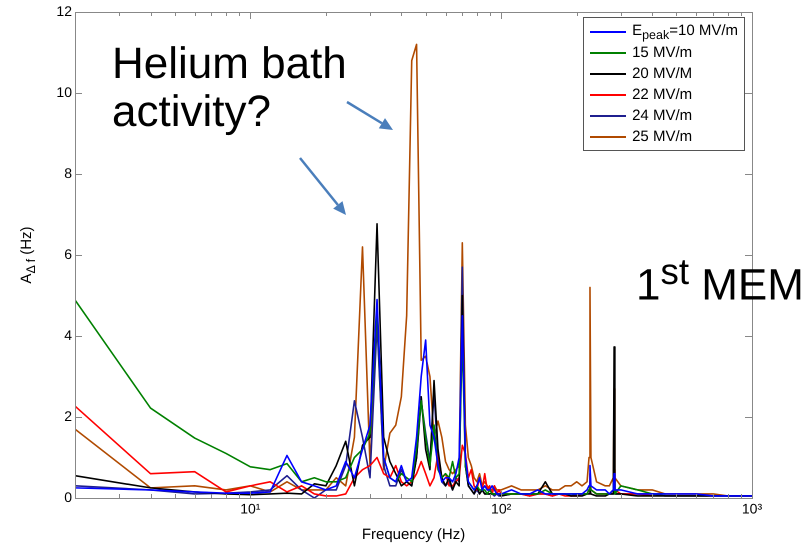  I want to click on annotation: Helium bath activity?, so click(230, 88).